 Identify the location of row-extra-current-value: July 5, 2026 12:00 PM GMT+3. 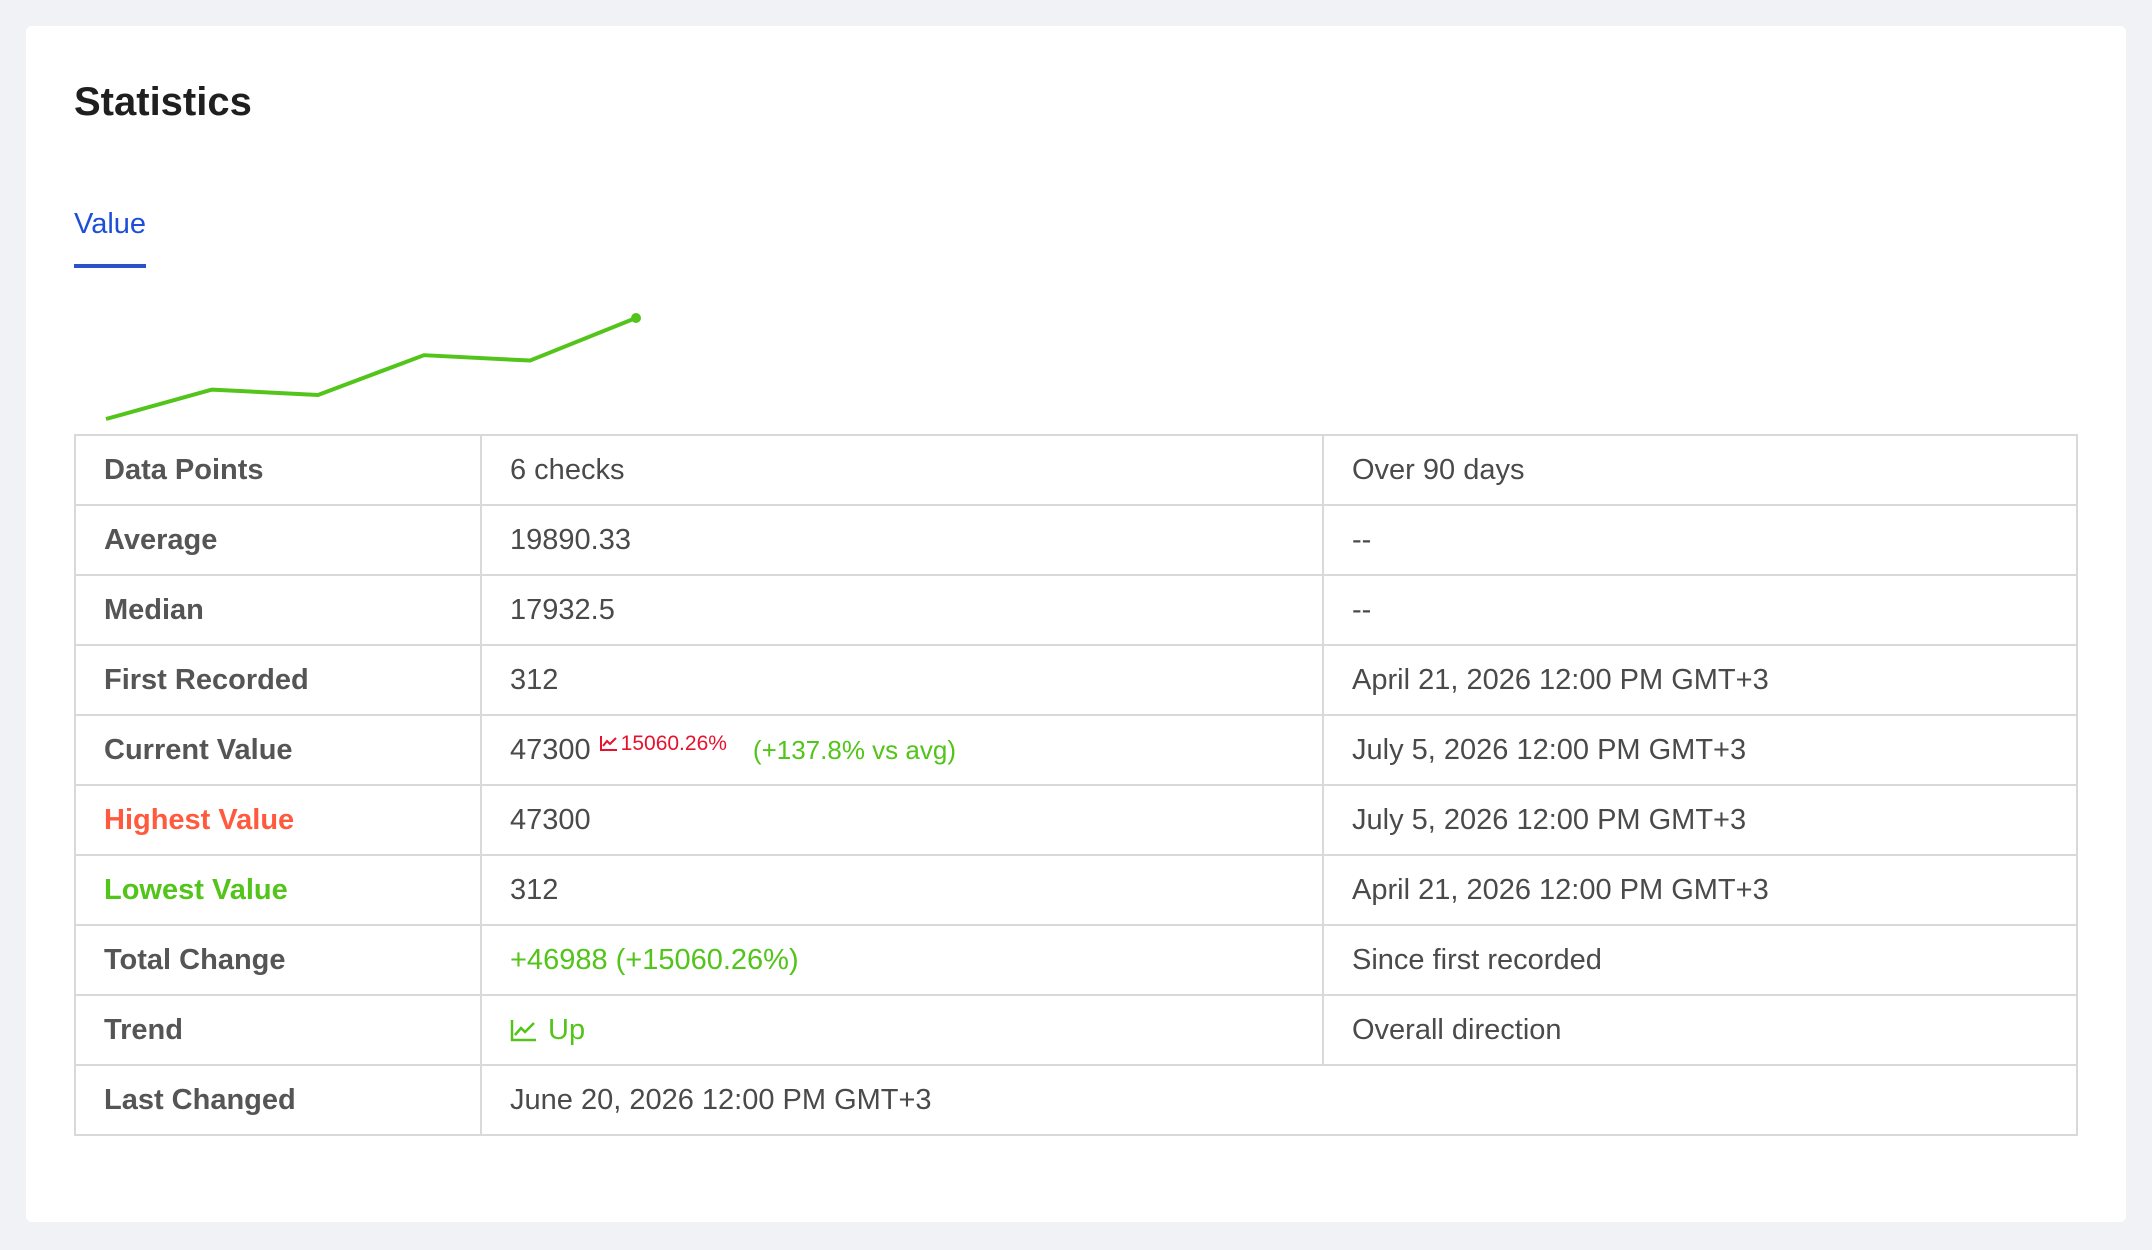
(1700, 750).